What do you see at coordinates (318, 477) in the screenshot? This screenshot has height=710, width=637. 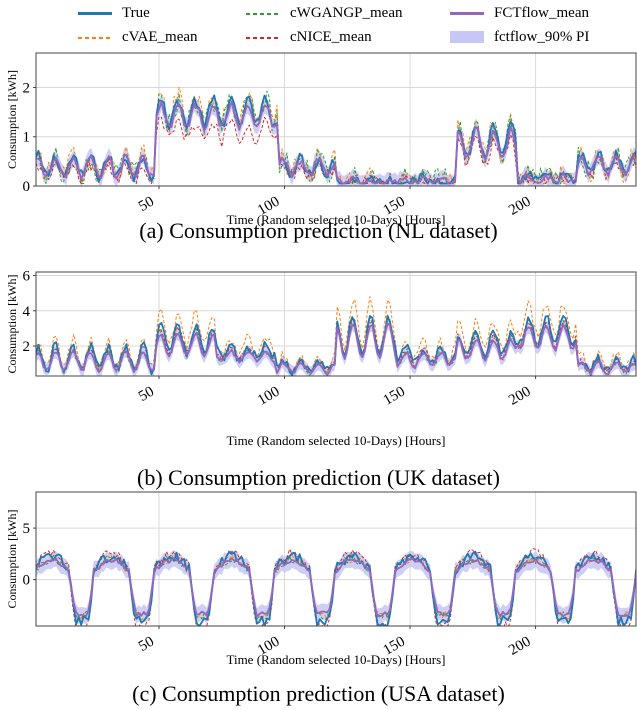 I see `caption-b: (b) Consumption prediction (UK dataset)` at bounding box center [318, 477].